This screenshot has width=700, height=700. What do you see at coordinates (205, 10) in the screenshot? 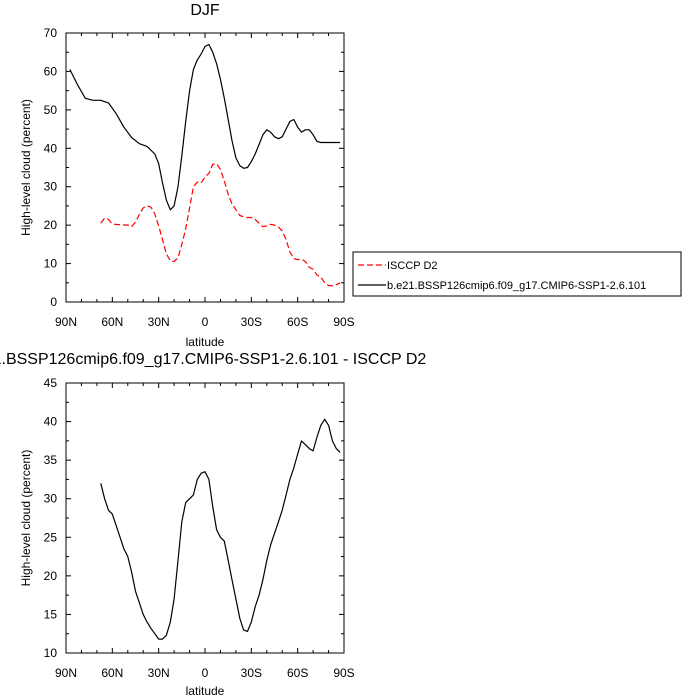
I see `chart-title: DJF` at bounding box center [205, 10].